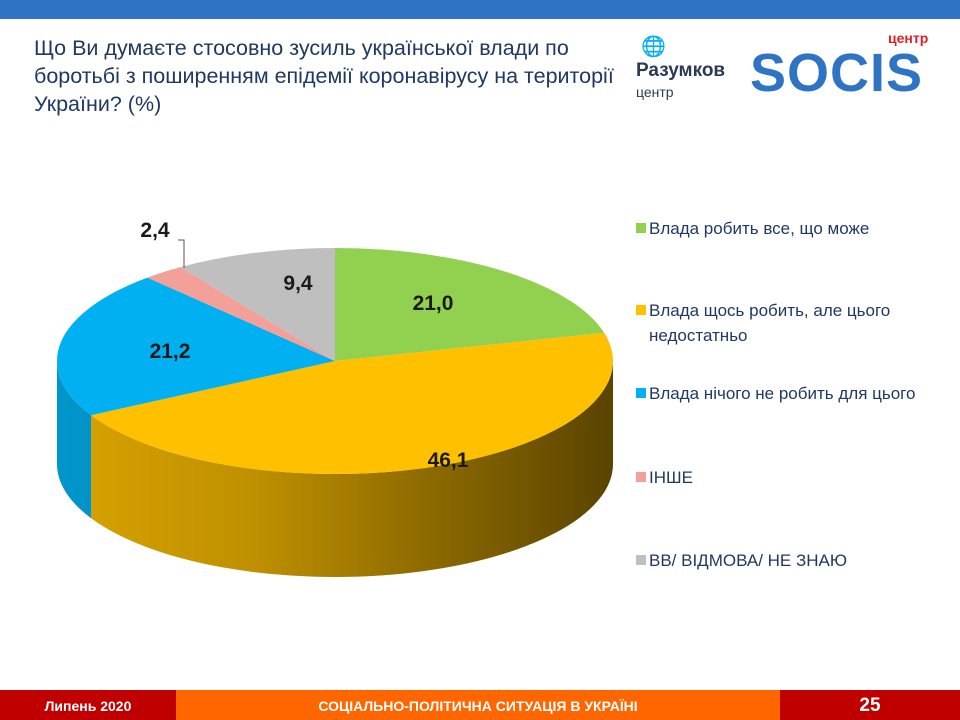 The image size is (960, 720). I want to click on razumkov-sub: центр, so click(655, 92).